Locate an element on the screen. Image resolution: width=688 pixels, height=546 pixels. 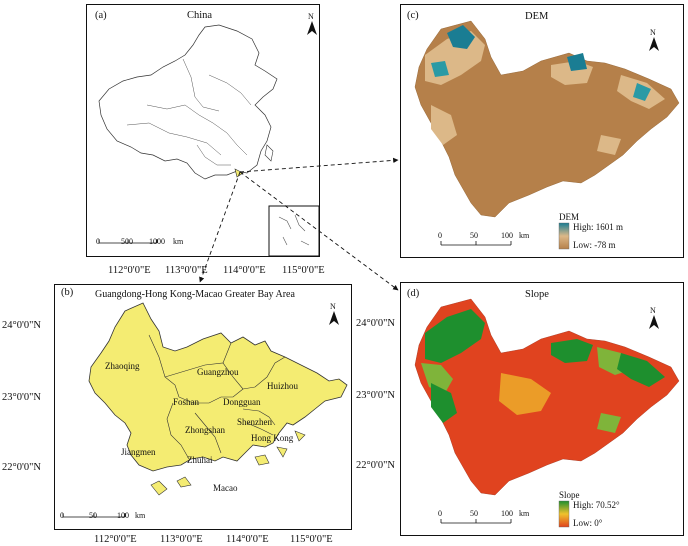
scale-a-unit: km is located at coordinates (178, 241).